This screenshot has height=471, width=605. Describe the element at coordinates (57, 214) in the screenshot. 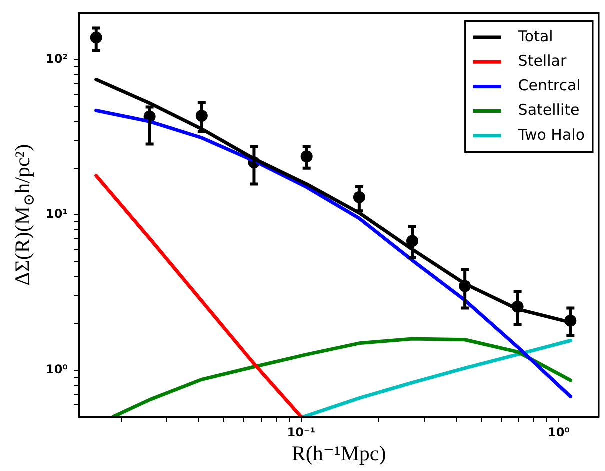

I see `y-tick-label: 10¹` at that location.